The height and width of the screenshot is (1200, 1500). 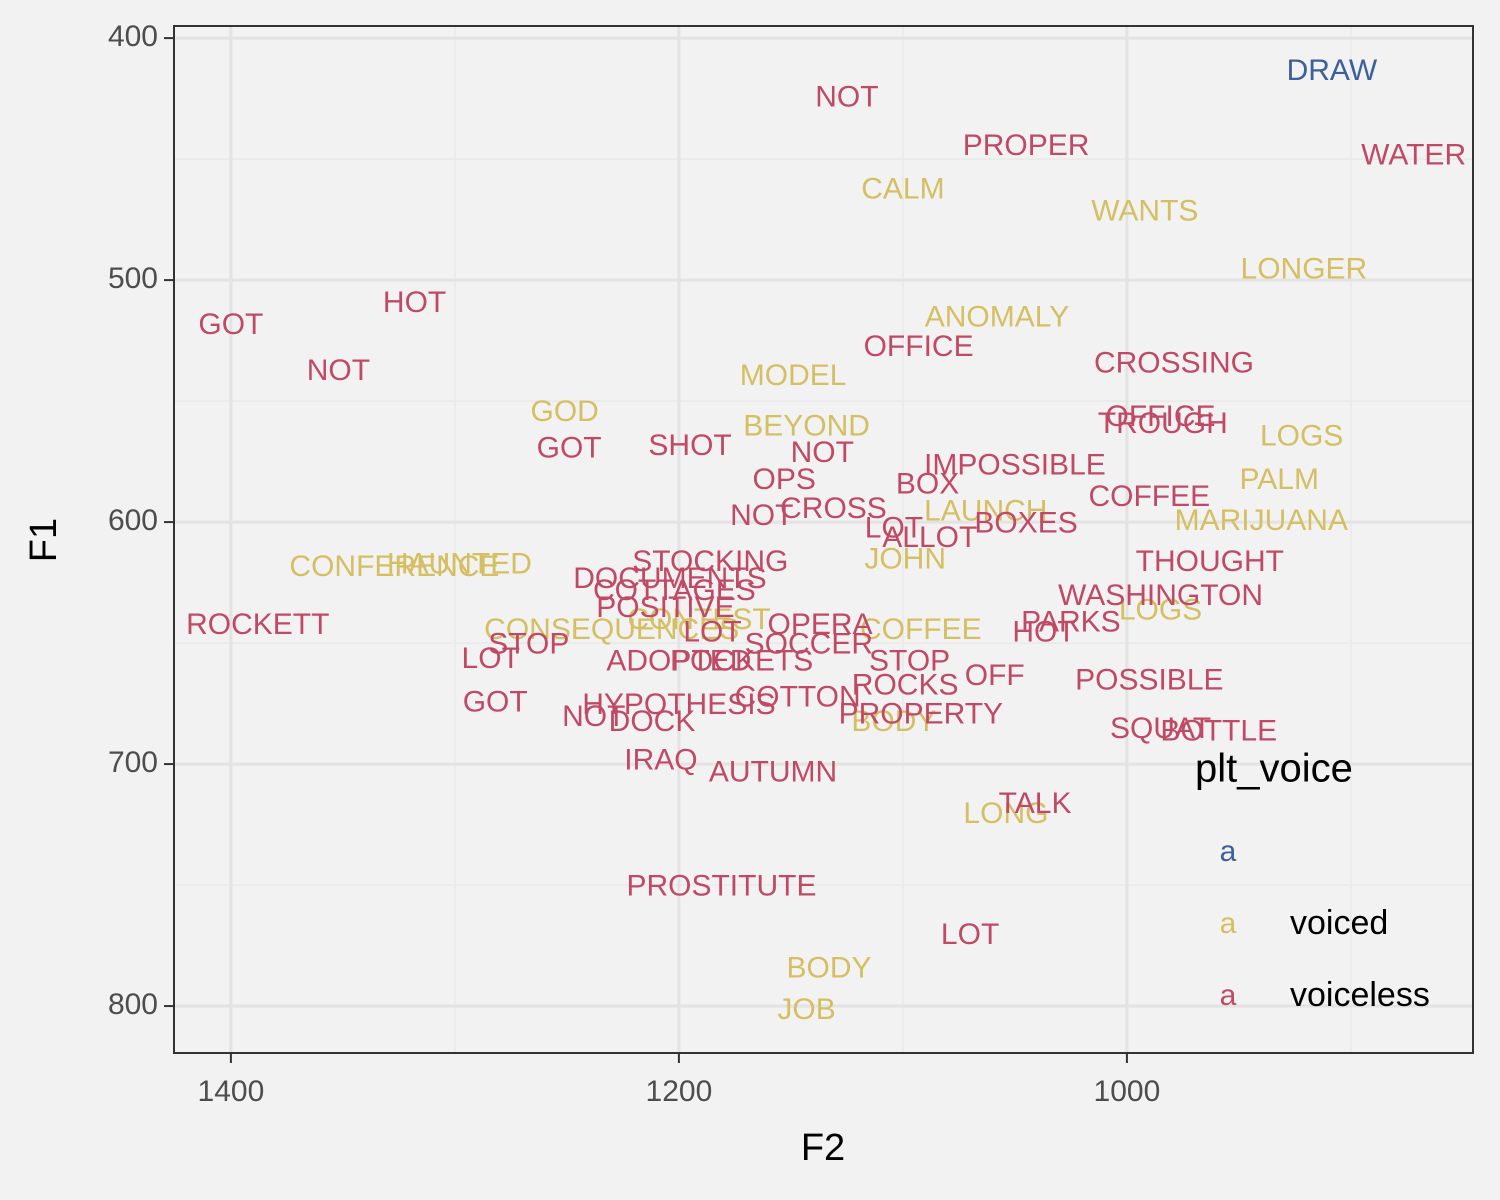 What do you see at coordinates (798, 697) in the screenshot?
I see `point-label: COTTON` at bounding box center [798, 697].